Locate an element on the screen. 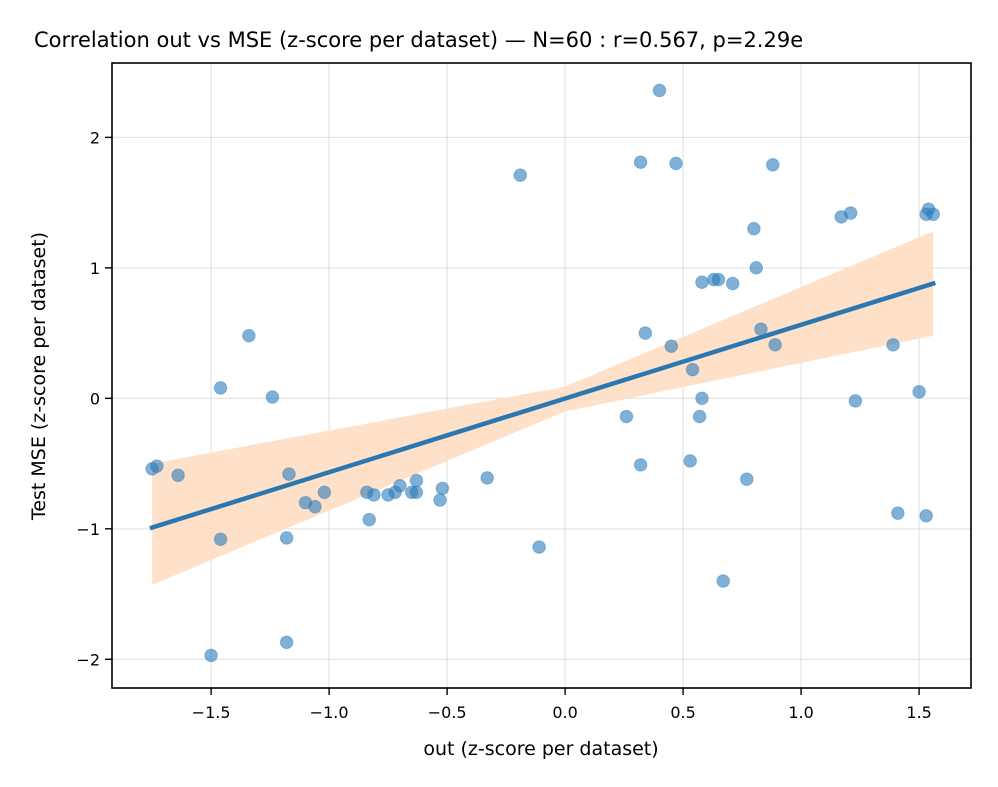  x-tick-label: −0.5 is located at coordinates (447, 712).